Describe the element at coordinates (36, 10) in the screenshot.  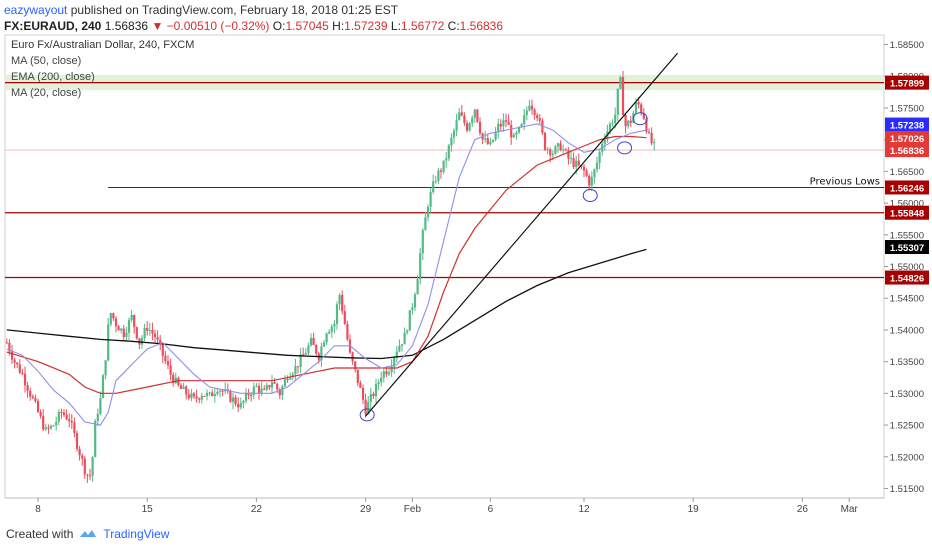
I see `author-link: eazywayout` at that location.